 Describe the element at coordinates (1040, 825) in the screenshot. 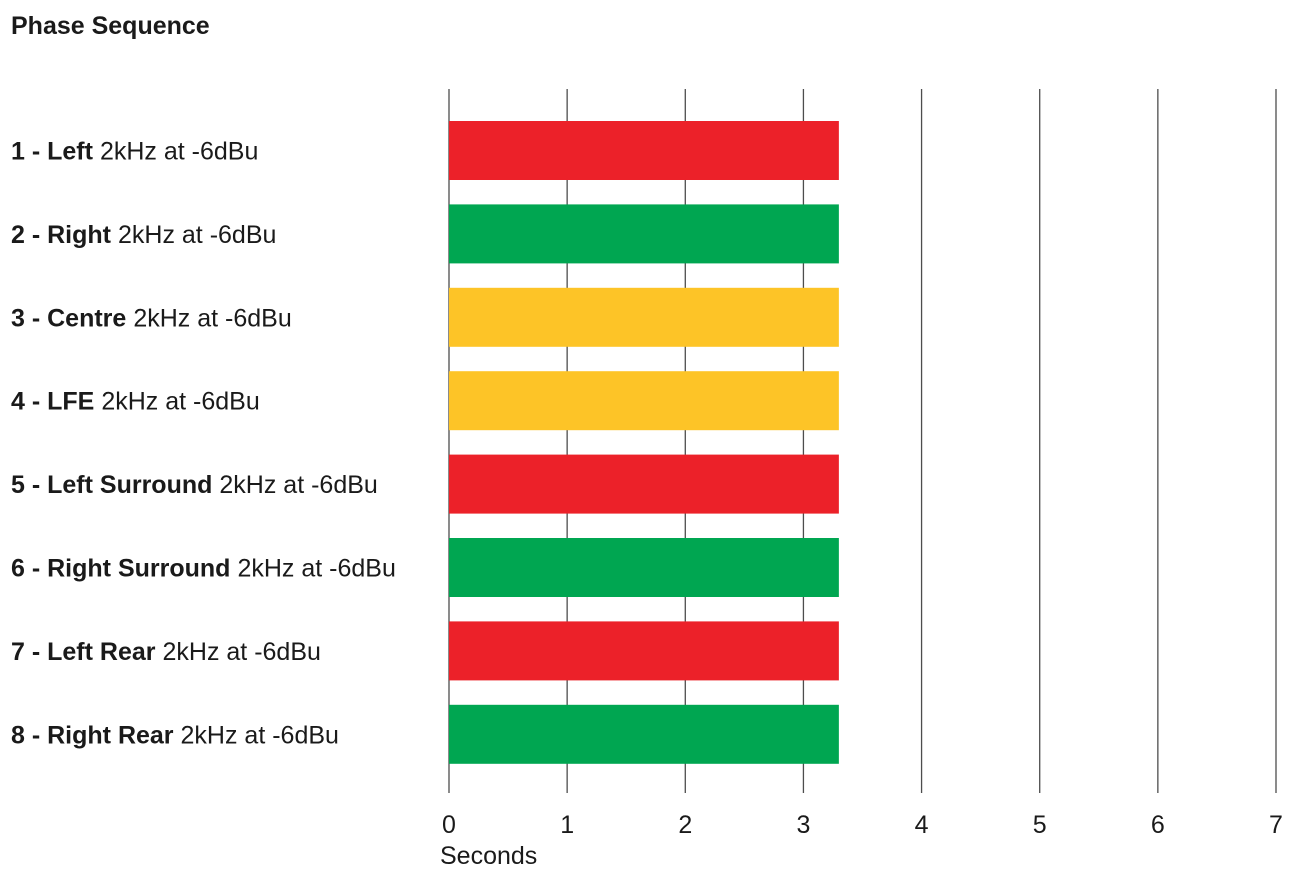

I see `x-tick-label-5: 5` at that location.